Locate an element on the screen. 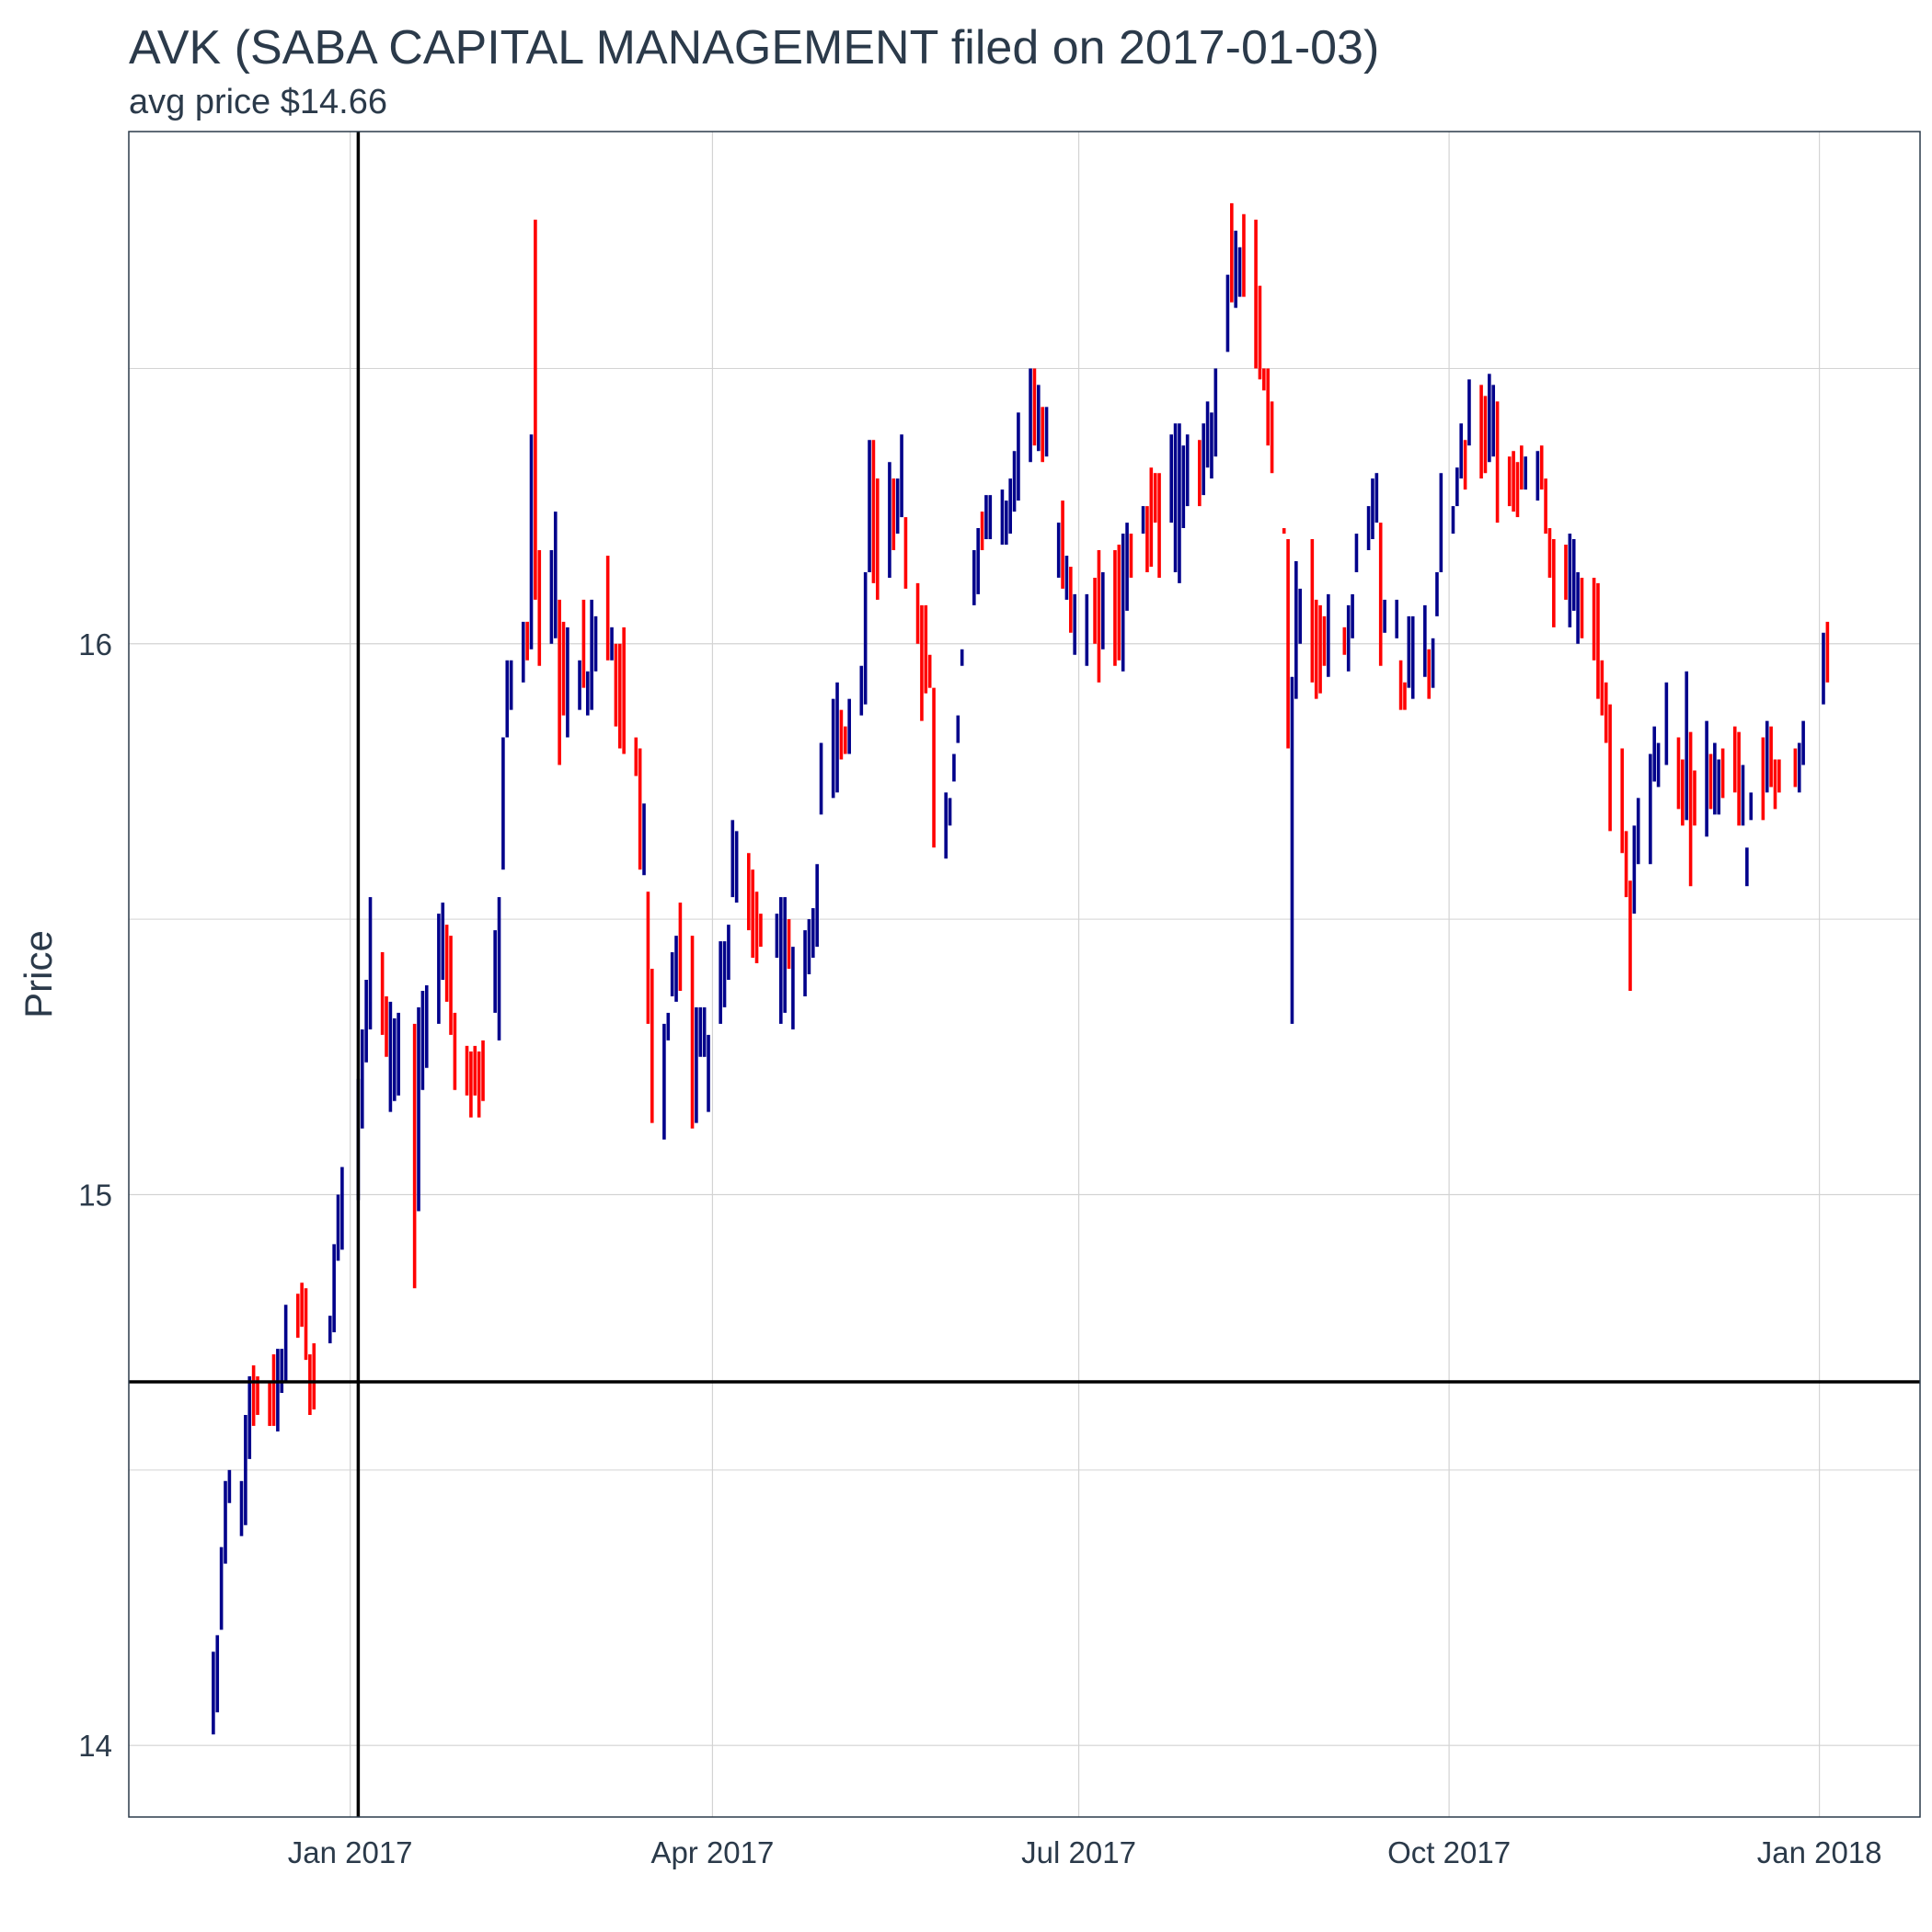 The image size is (1932, 1932). x-tick-label: Jul 2017 is located at coordinates (1078, 1852).